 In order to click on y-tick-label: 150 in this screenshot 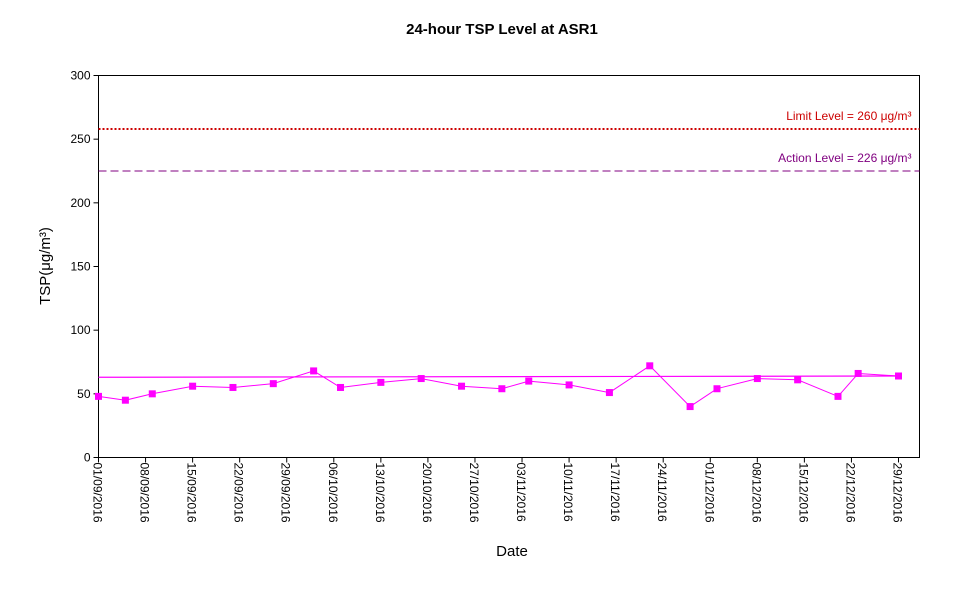, I will do `click(80, 267)`.